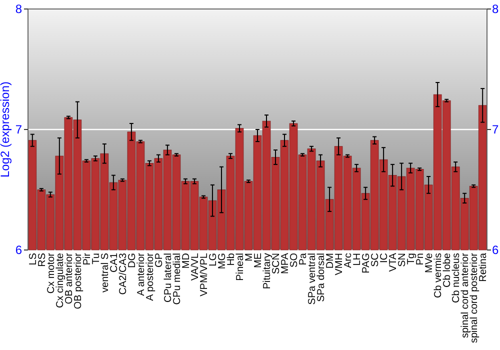 Image resolution: width=500 pixels, height=350 pixels. I want to click on x-tick-label: CA2/CA3, so click(123, 273).